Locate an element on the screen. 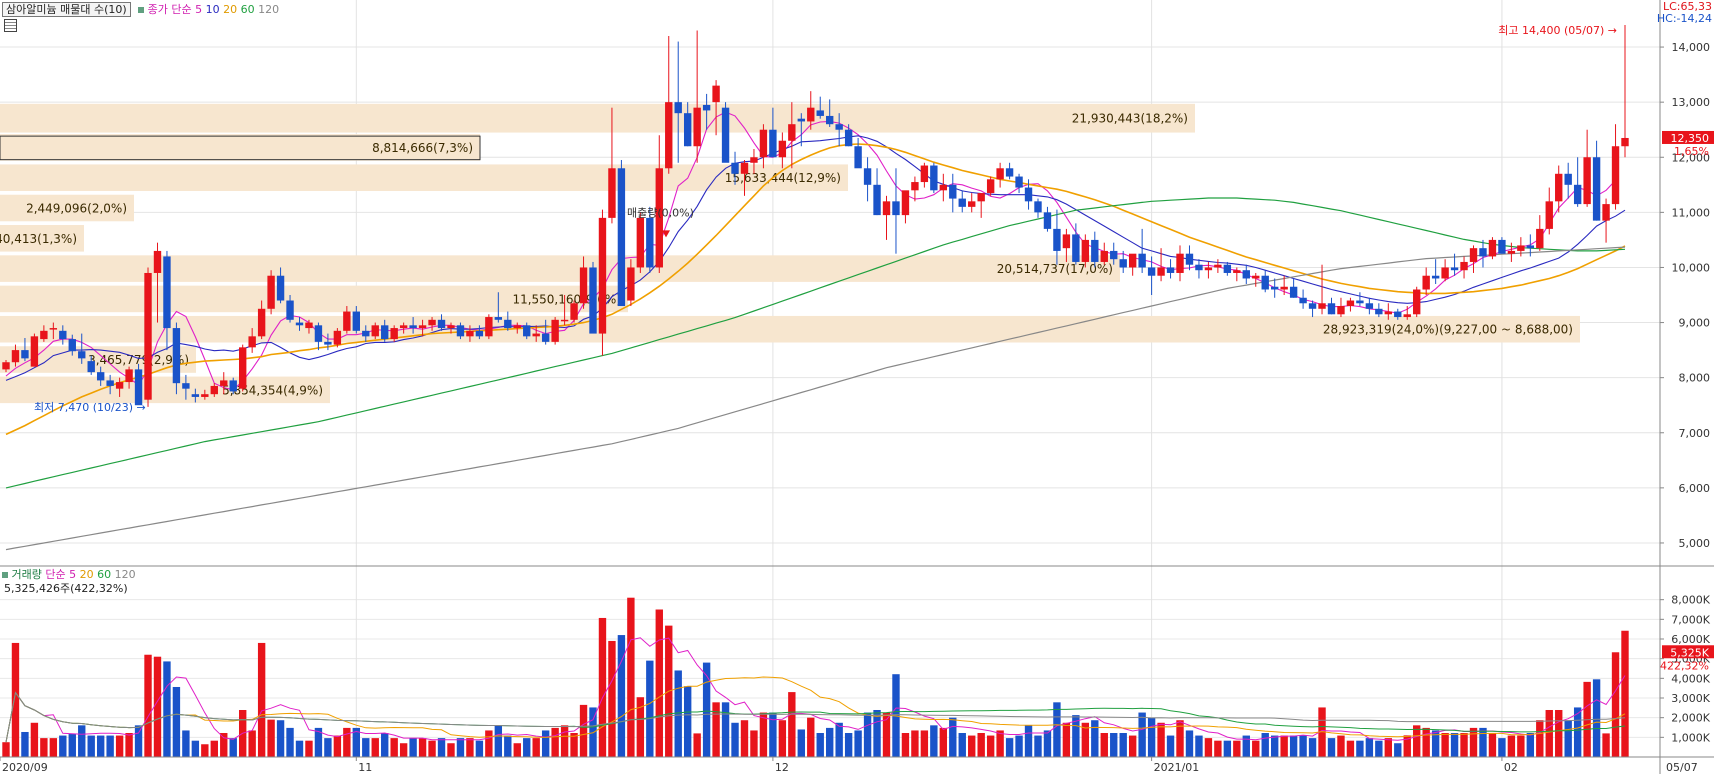  grid-icon is located at coordinates (10, 25).